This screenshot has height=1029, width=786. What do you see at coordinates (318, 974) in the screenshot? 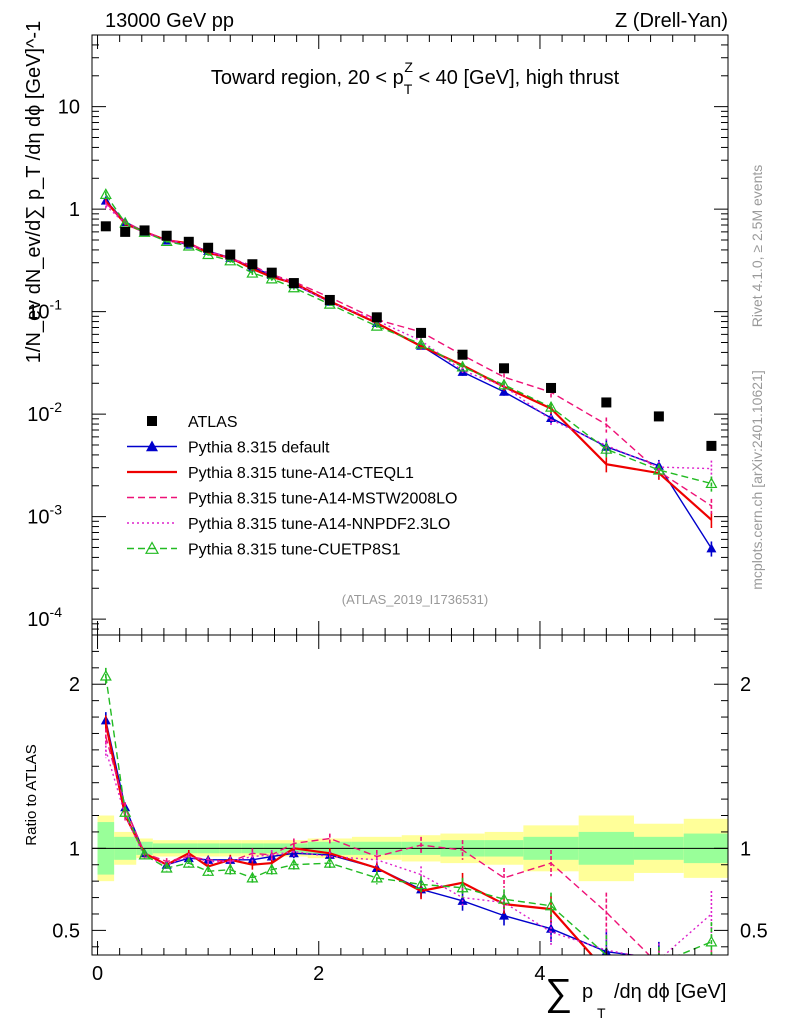
I see `x-tick-label-2: 2` at bounding box center [318, 974].